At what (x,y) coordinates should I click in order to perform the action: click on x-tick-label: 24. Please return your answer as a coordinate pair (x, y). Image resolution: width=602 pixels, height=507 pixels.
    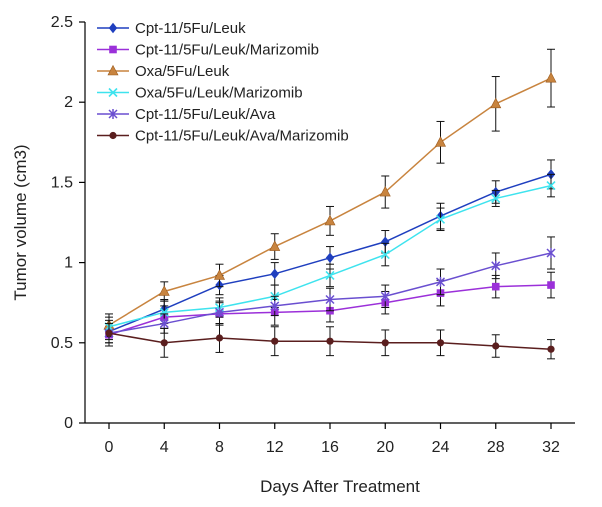
    Looking at the image, I should click on (441, 447).